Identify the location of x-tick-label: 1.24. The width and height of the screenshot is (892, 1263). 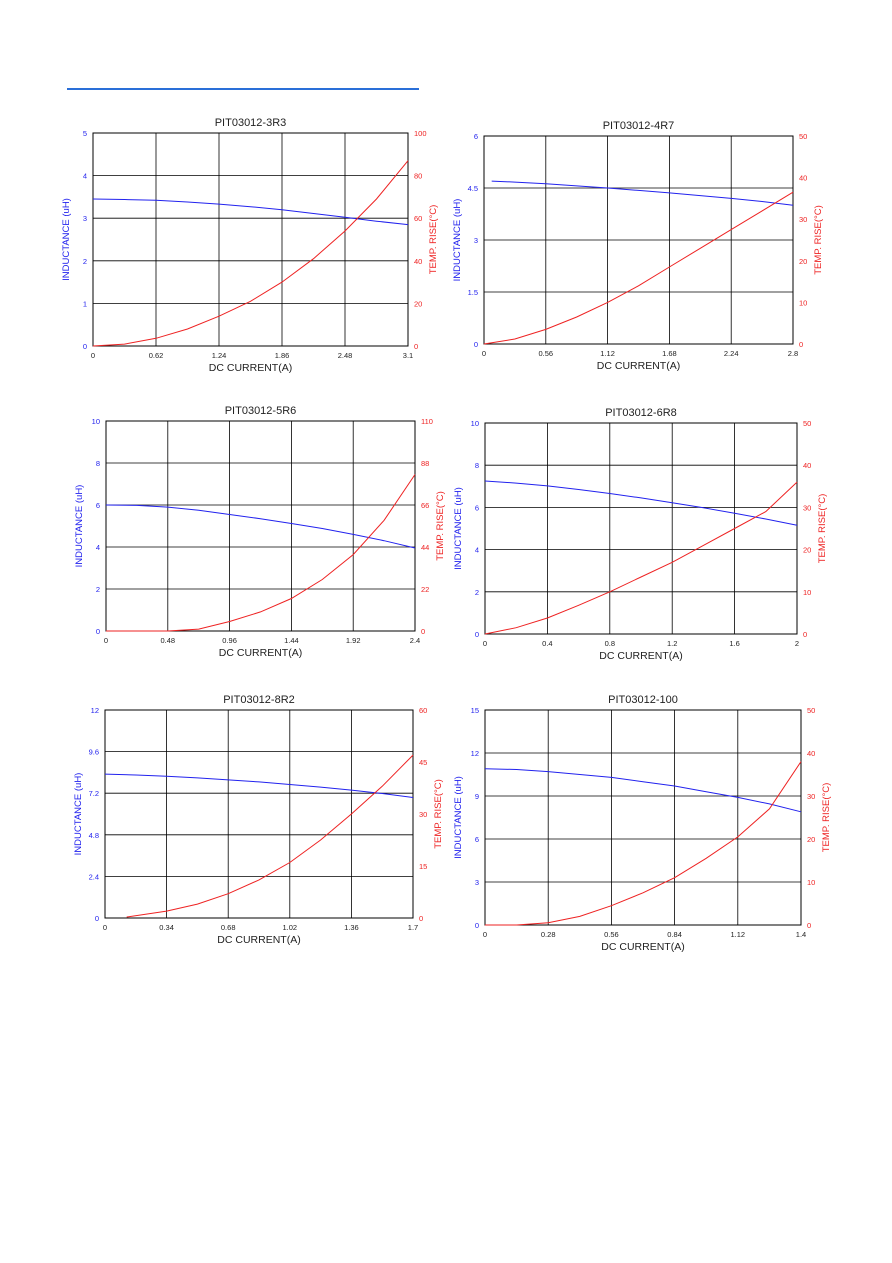
(219, 355).